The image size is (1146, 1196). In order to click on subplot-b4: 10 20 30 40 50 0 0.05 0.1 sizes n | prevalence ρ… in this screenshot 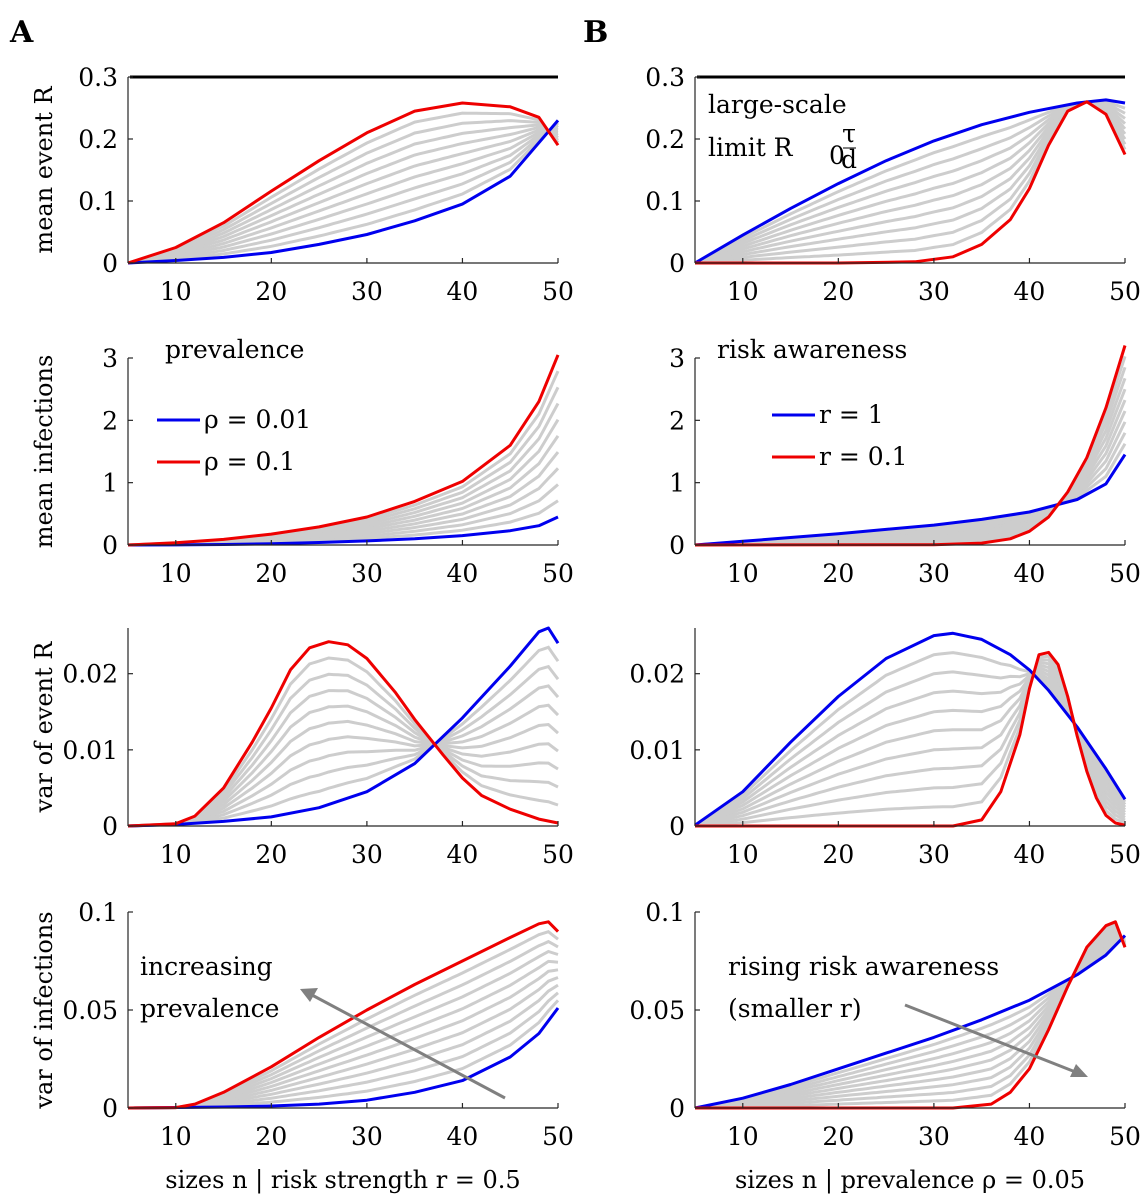, I will do `click(885, 1046)`.